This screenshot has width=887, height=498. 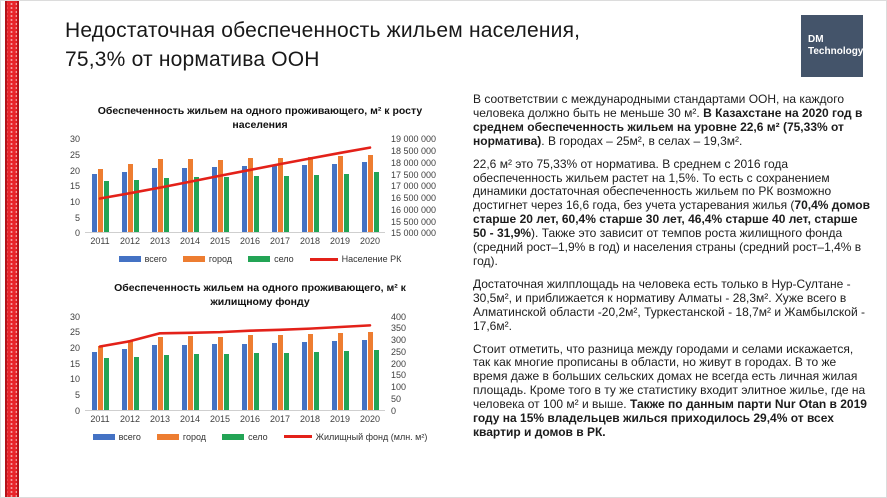 I want to click on y-axis-tick: 25, so click(x=74, y=332).